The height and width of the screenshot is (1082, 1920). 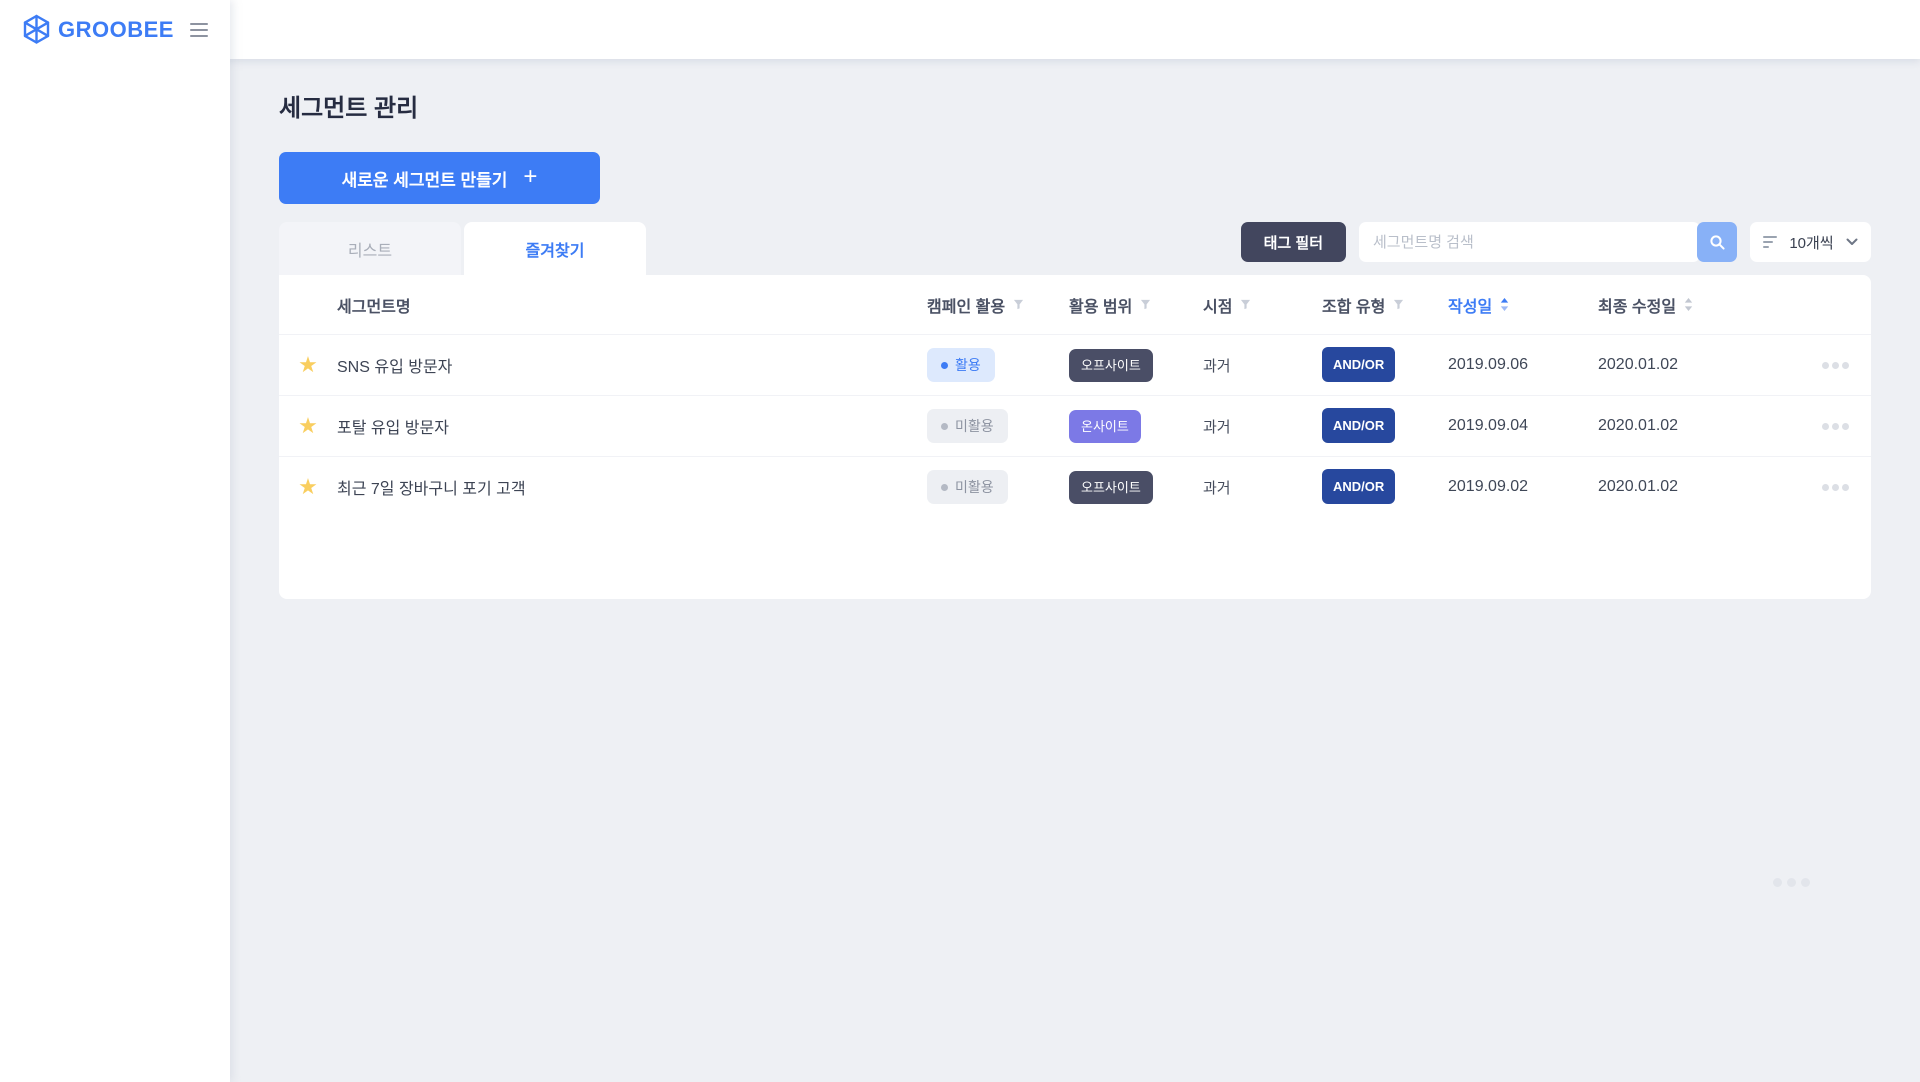 I want to click on toolbar: 리스트 즐겨찾기 태그 필터 10개씩, so click(x=1075, y=248).